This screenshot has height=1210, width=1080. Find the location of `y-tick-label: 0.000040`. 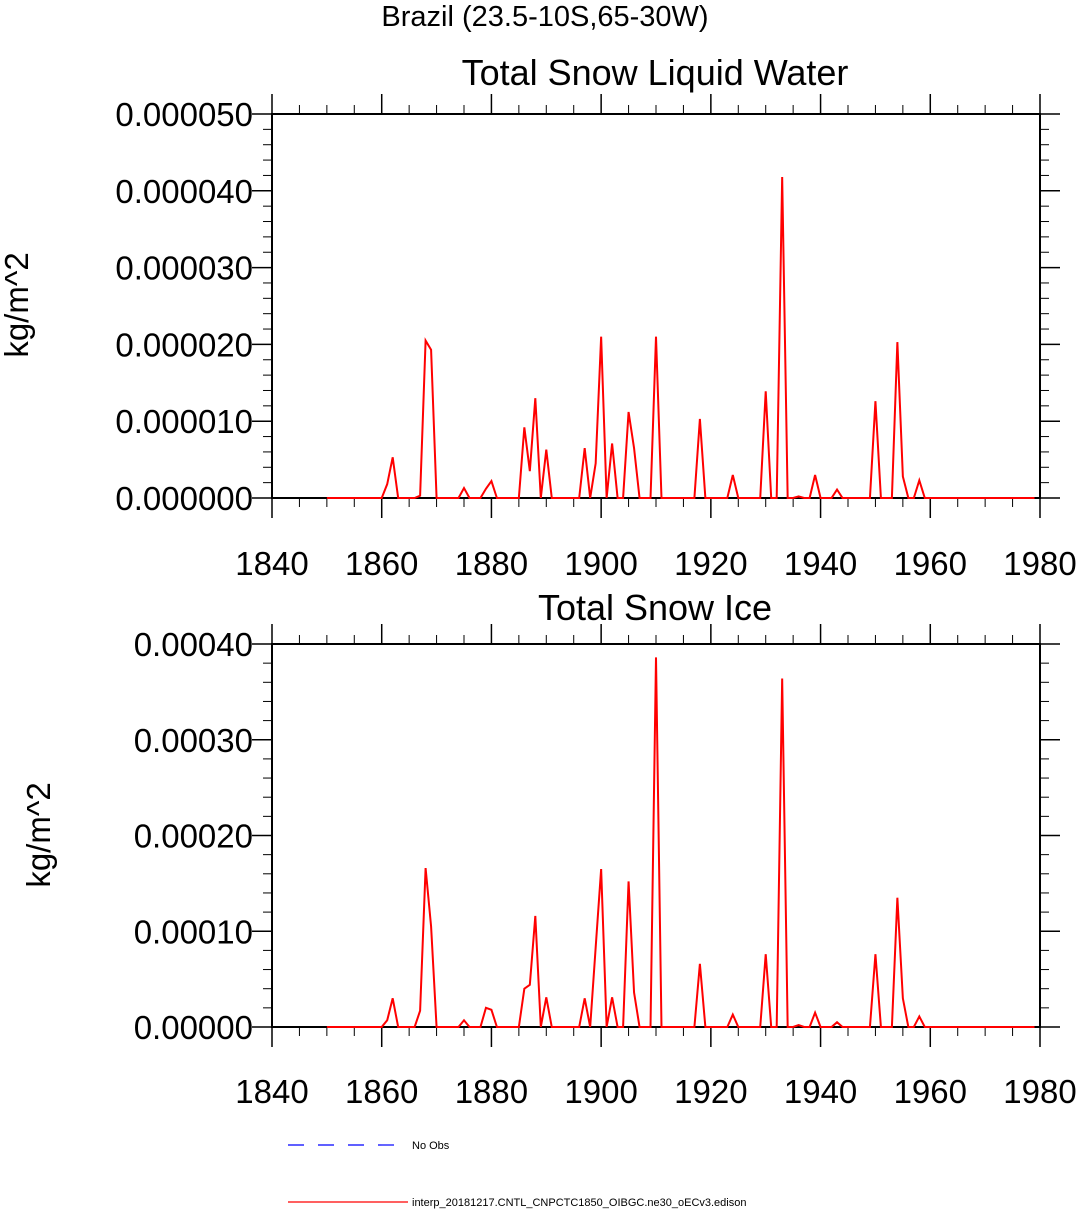

y-tick-label: 0.000040 is located at coordinates (184, 191).